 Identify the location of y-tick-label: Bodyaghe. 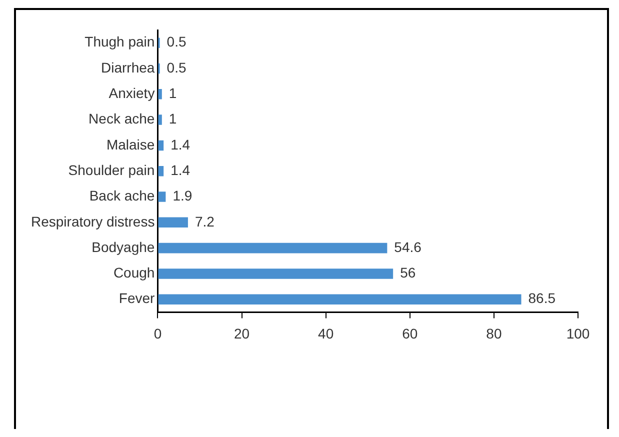
(123, 246).